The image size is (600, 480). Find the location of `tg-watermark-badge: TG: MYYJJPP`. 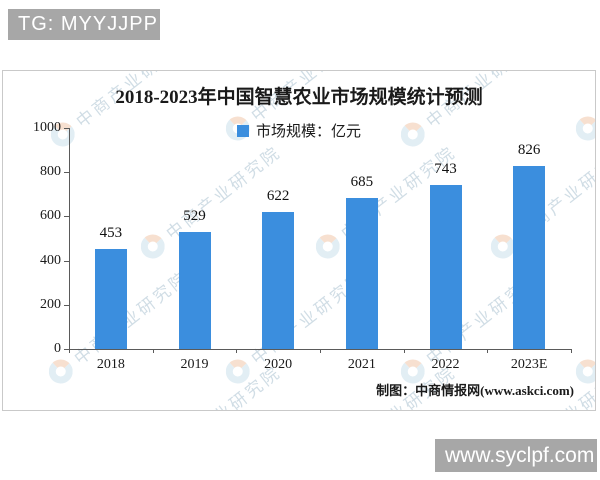

tg-watermark-badge: TG: MYYJJPP is located at coordinates (84, 24).